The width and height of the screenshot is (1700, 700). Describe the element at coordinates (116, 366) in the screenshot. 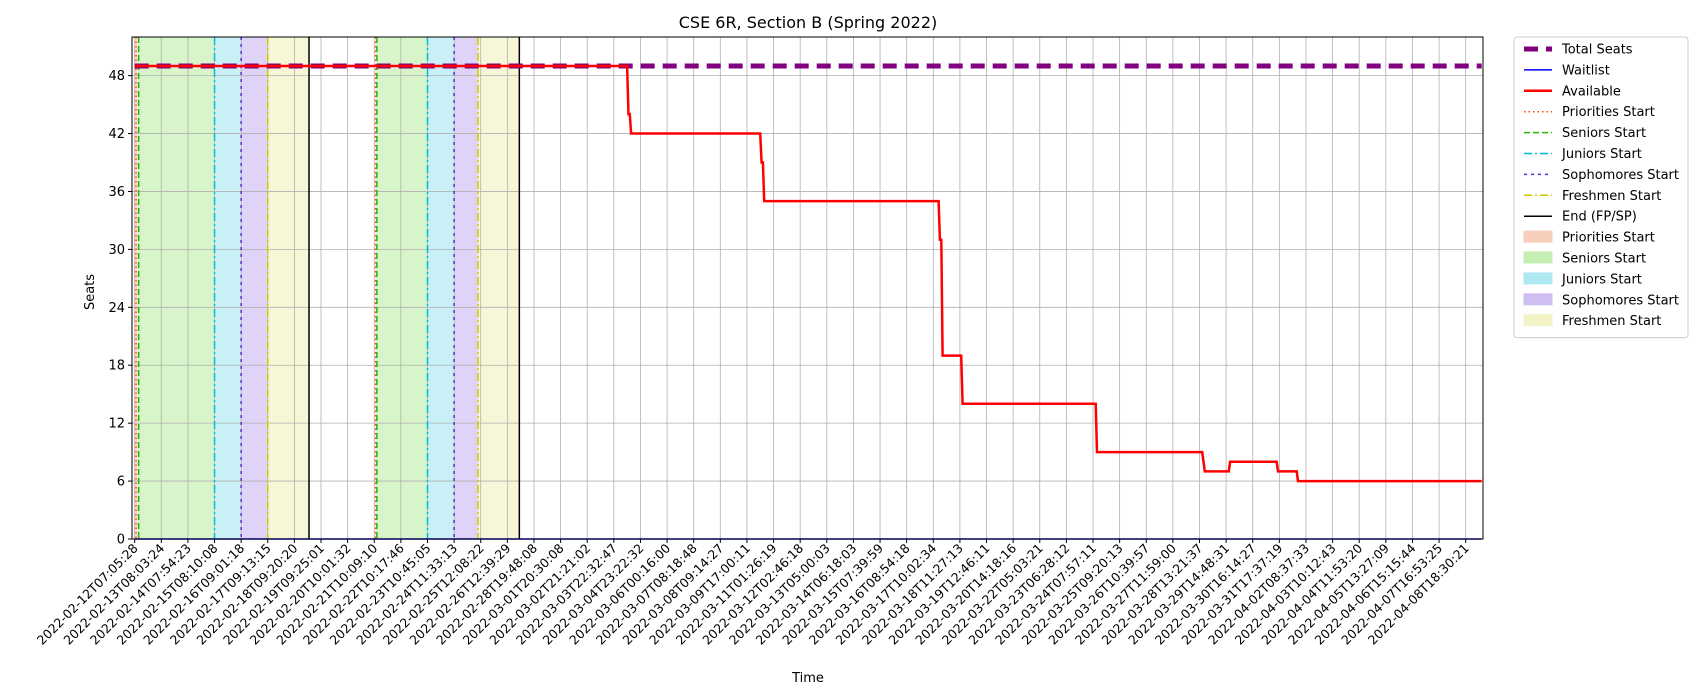

I see `y-tick-label: 18` at that location.